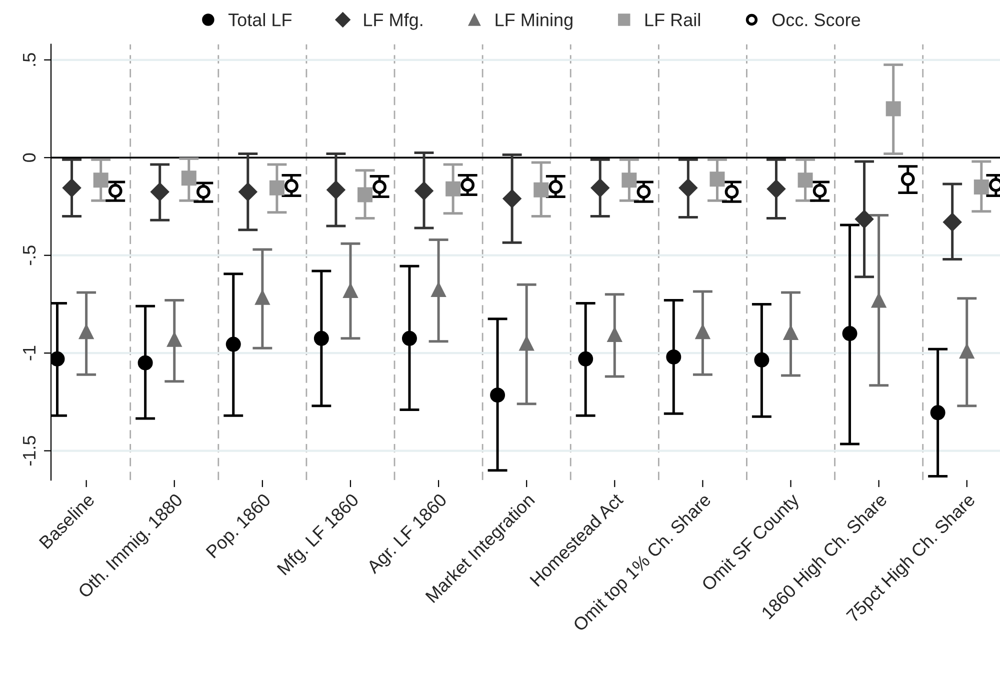 This screenshot has height=681, width=1000. What do you see at coordinates (672, 19) in the screenshot?
I see `legend-label: LF Rail` at bounding box center [672, 19].